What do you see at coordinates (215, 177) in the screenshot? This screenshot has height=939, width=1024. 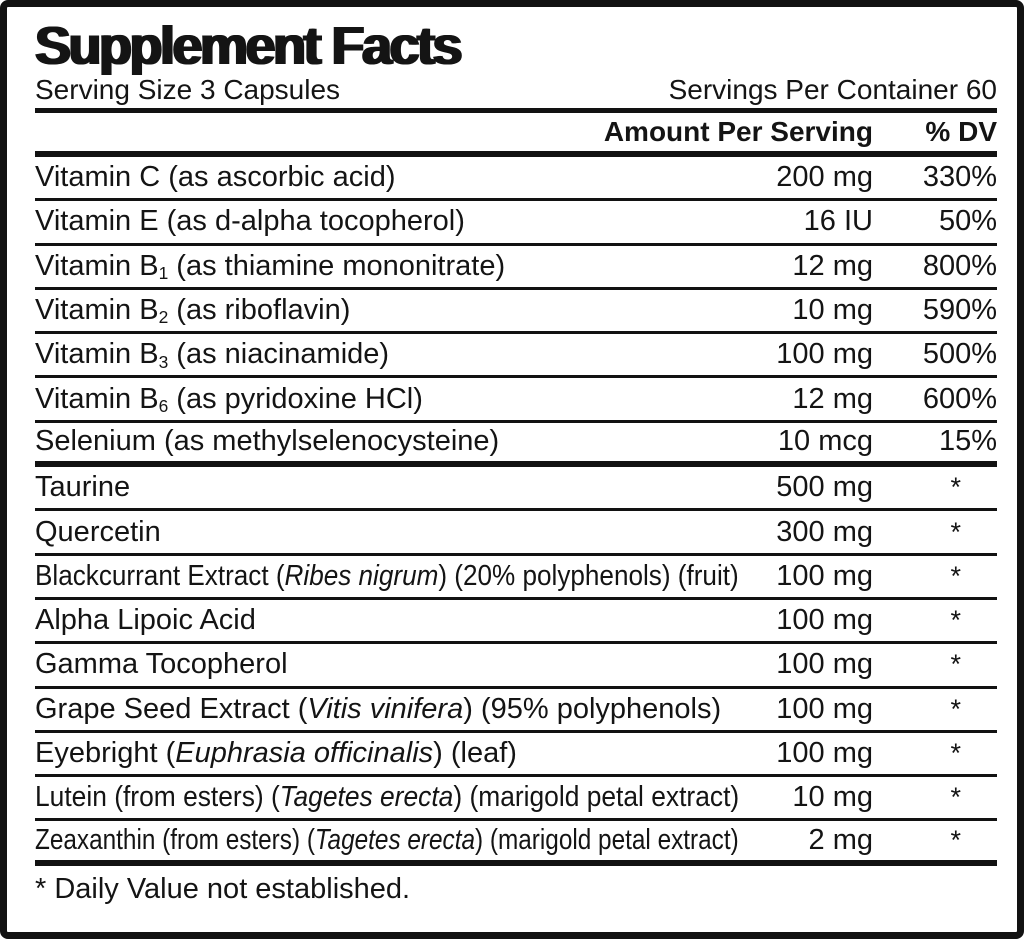 I see `ingredient-name: Vitamin C (as ascorbic acid)` at bounding box center [215, 177].